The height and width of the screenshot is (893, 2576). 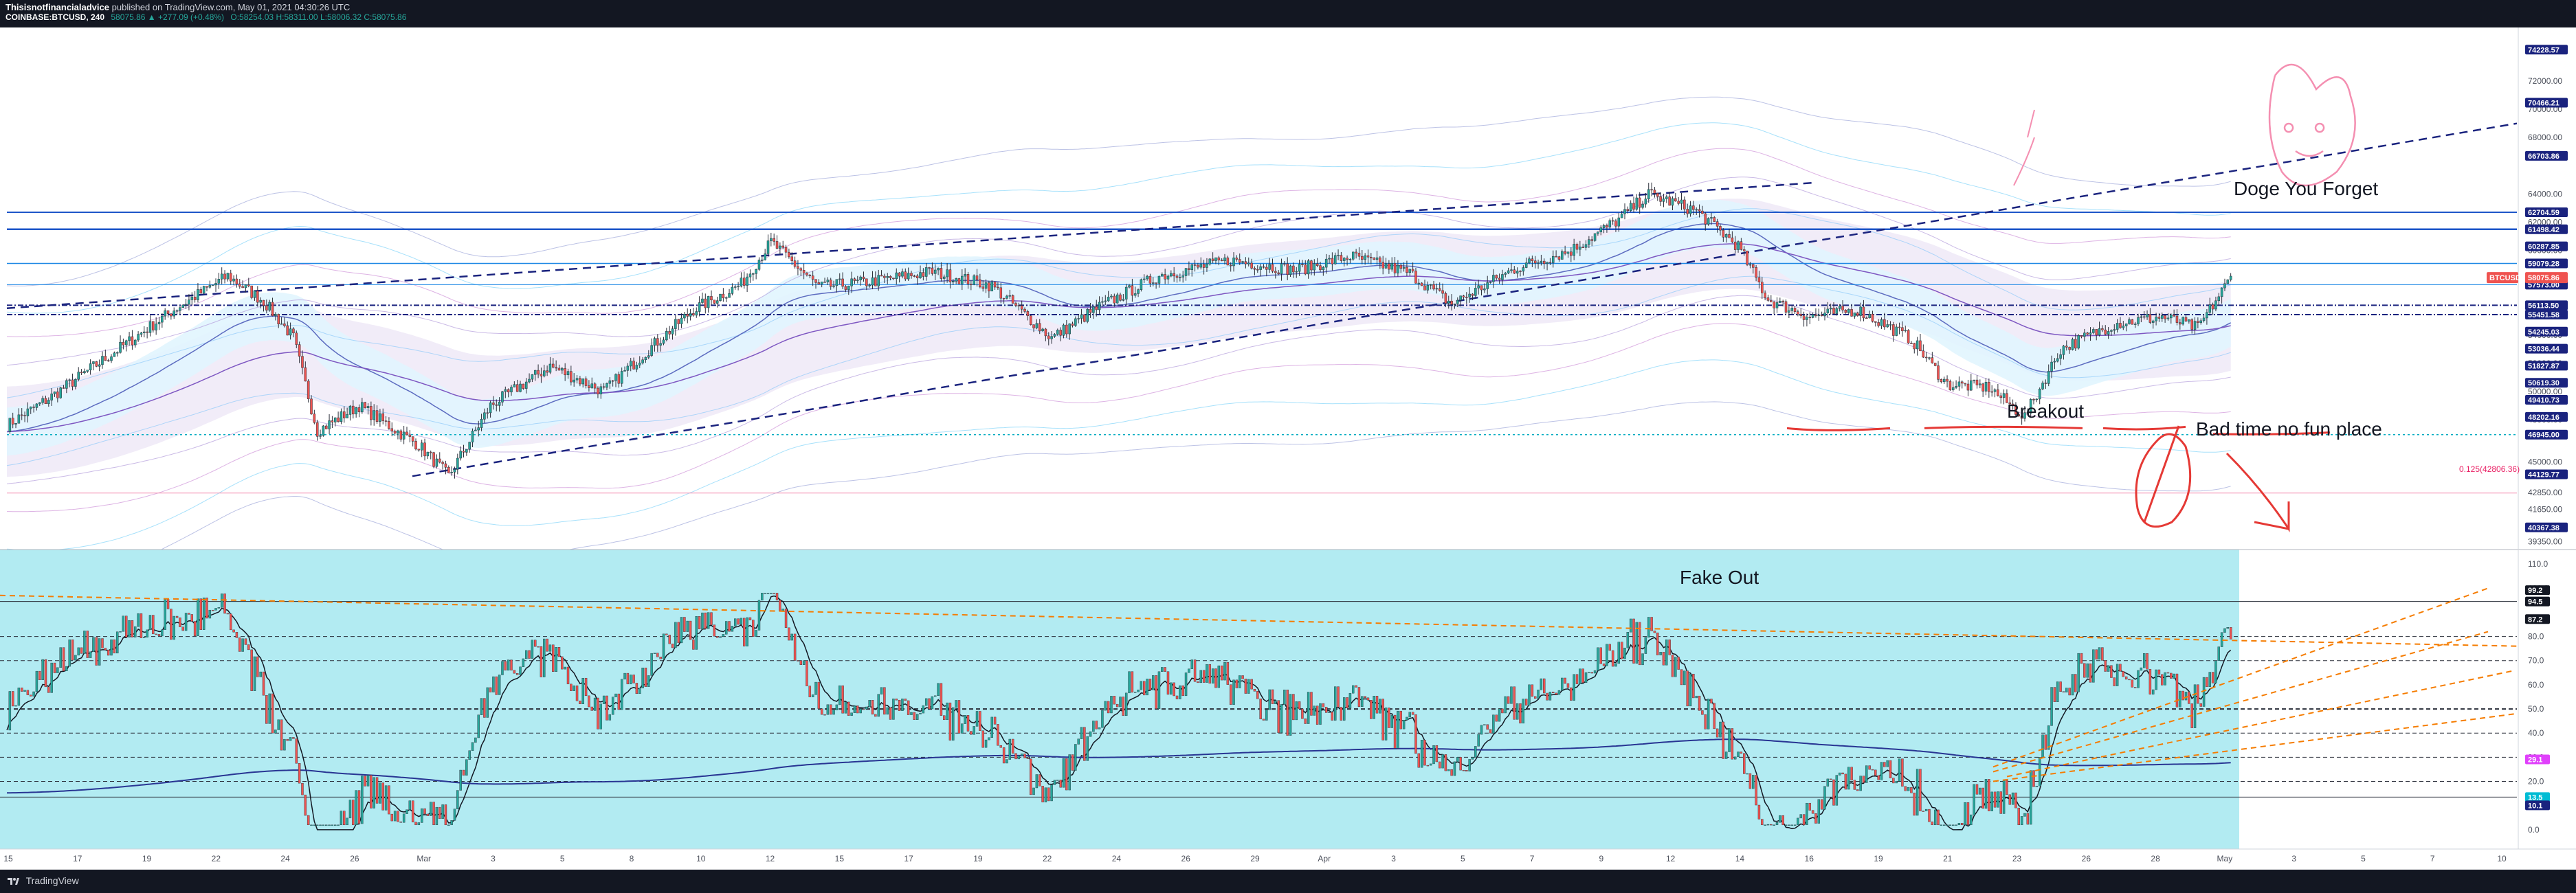 I want to click on fake-out-annotation: Fake Out, so click(x=1719, y=578).